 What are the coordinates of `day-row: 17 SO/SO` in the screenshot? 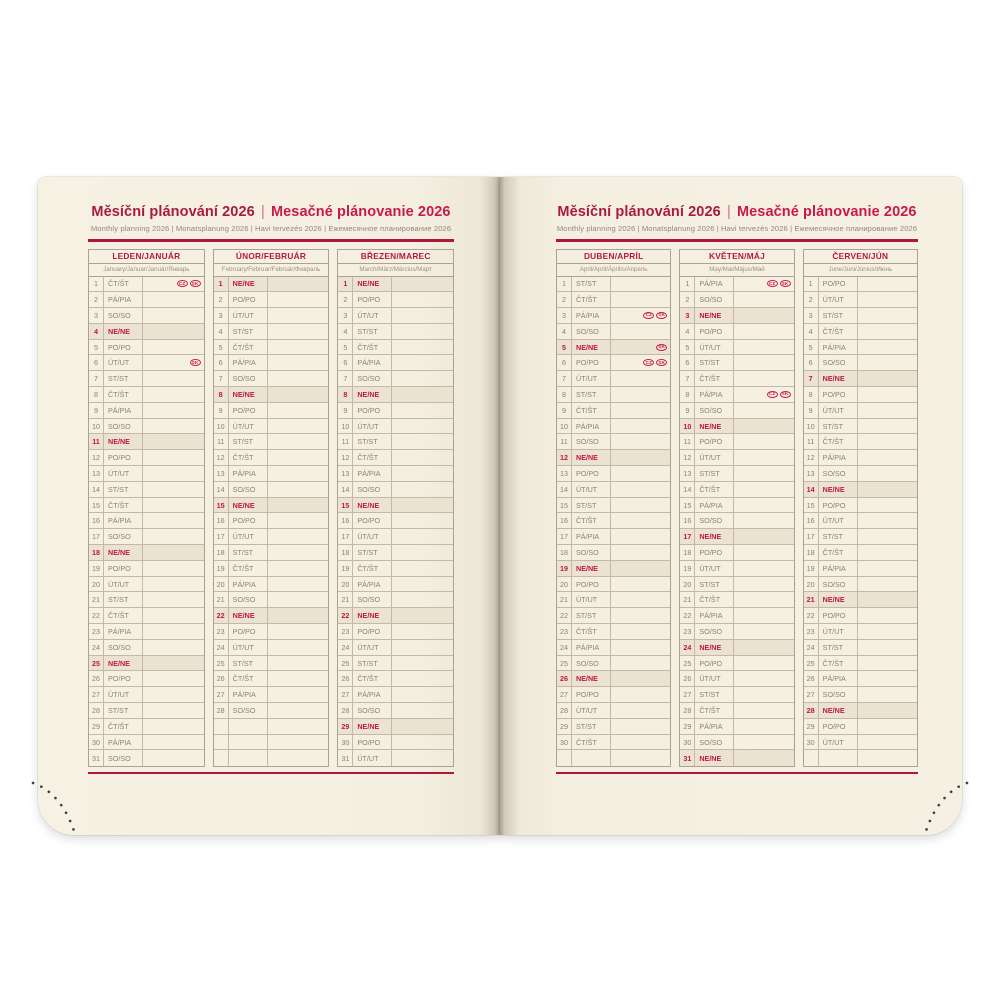 It's located at (146, 537).